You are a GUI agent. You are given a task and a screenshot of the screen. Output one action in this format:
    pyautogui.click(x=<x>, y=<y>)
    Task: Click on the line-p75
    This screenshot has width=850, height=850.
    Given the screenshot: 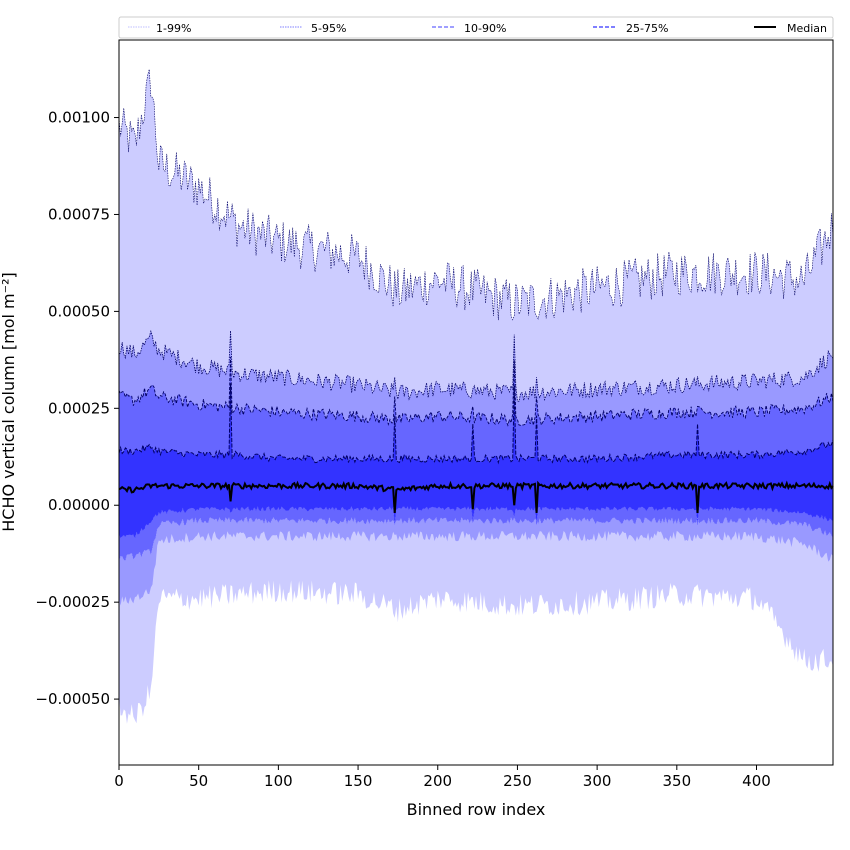 What is the action you would take?
    pyautogui.click(x=476, y=424)
    